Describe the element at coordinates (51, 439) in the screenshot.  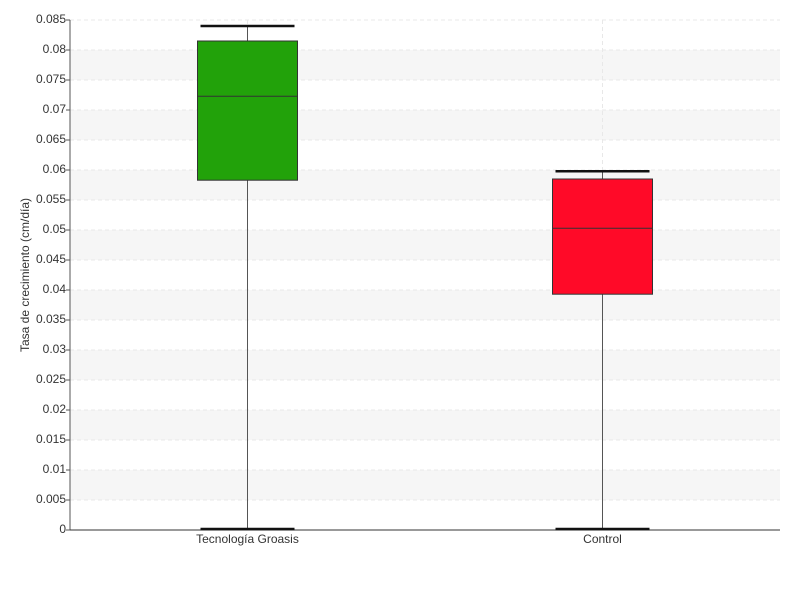
I see `y-tick-label: 0.015` at that location.